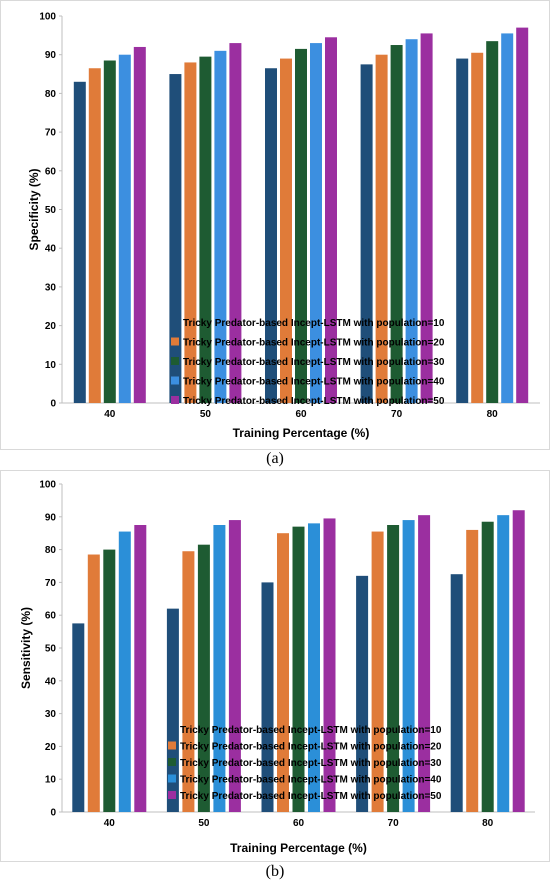 Image resolution: width=550 pixels, height=888 pixels. Describe the element at coordinates (26, 648) in the screenshot. I see `y-axis-title: Sensitivity (%)` at that location.